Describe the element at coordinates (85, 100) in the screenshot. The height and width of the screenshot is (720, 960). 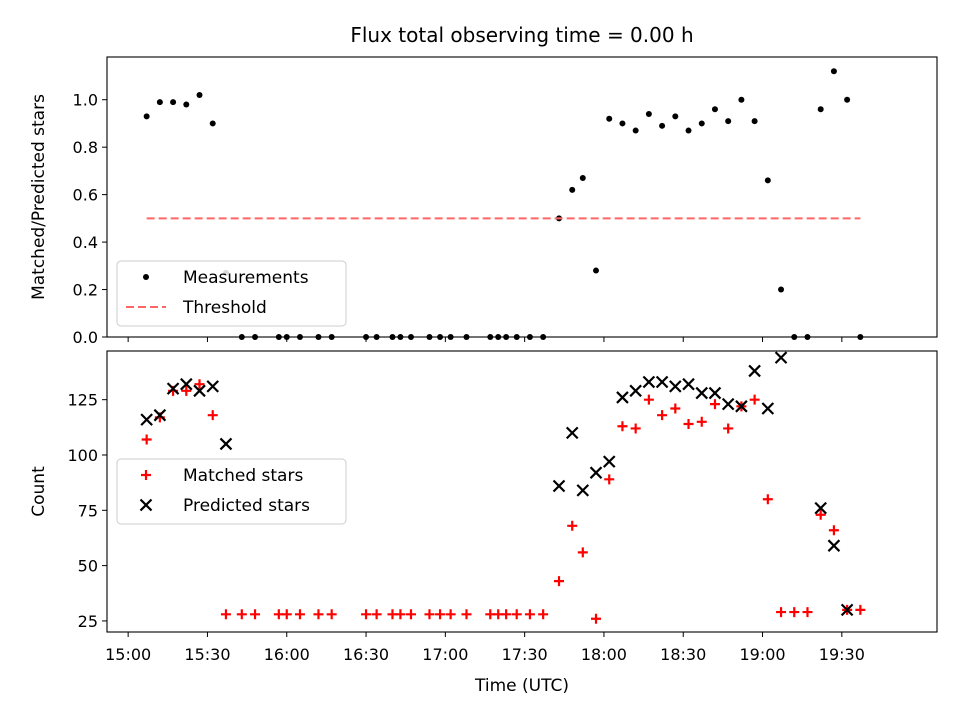
I see `y-tick-label: 1.0` at that location.